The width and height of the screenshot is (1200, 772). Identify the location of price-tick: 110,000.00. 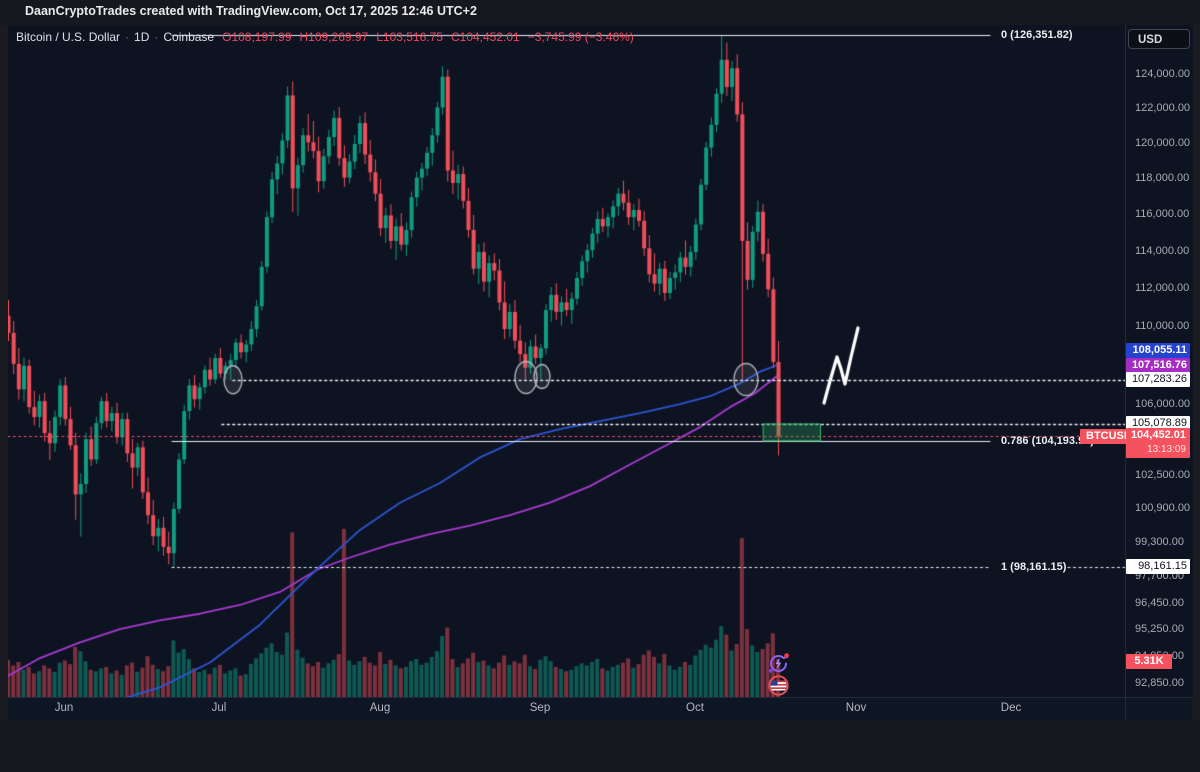
(1162, 326).